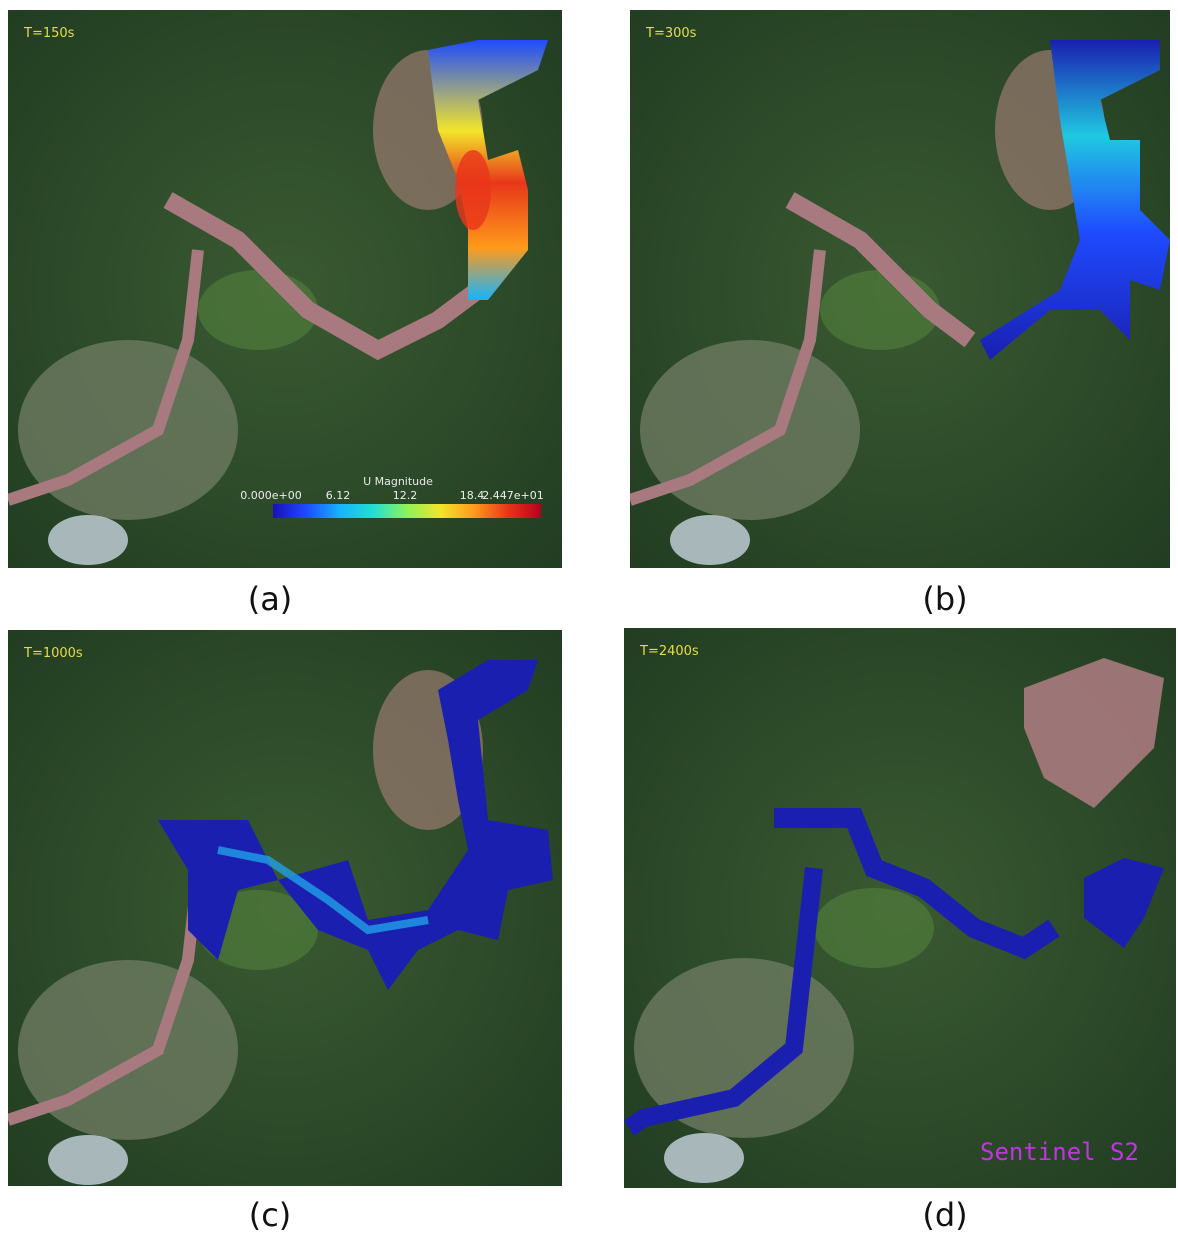 The image size is (1178, 1234). What do you see at coordinates (270, 1215) in the screenshot?
I see `caption-c: (c)` at bounding box center [270, 1215].